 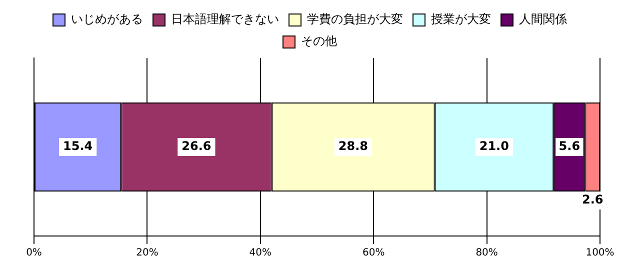 I want to click on data-label: 5.6, so click(x=569, y=146).